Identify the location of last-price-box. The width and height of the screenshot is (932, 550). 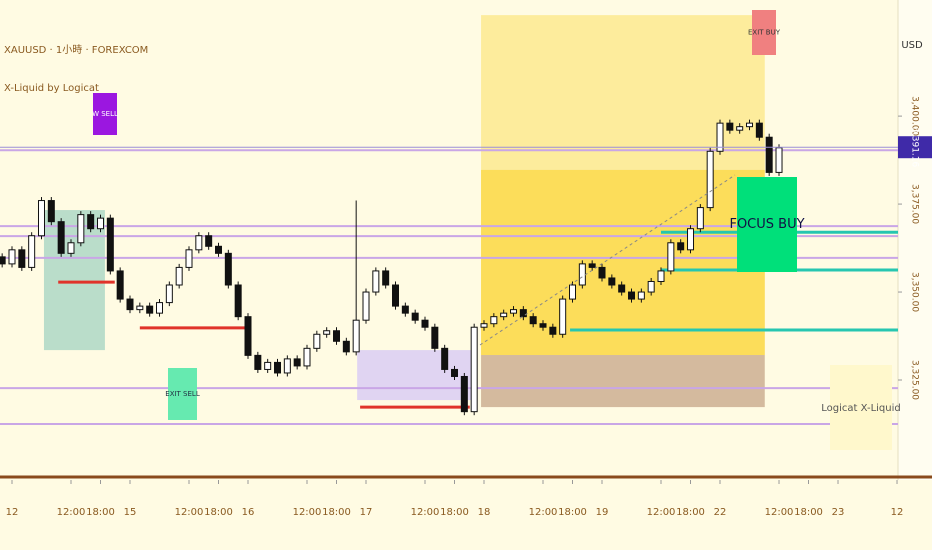
(915, 147).